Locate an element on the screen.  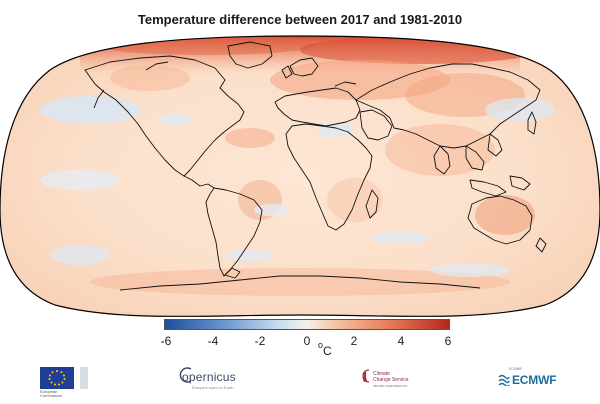
colorbar-unit: oC is located at coordinates (325, 349).